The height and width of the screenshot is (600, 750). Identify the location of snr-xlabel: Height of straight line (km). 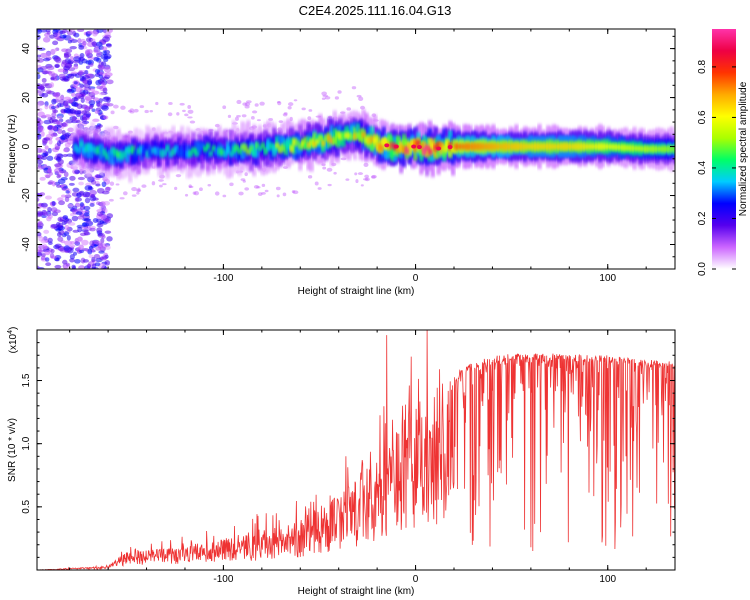
(356, 591).